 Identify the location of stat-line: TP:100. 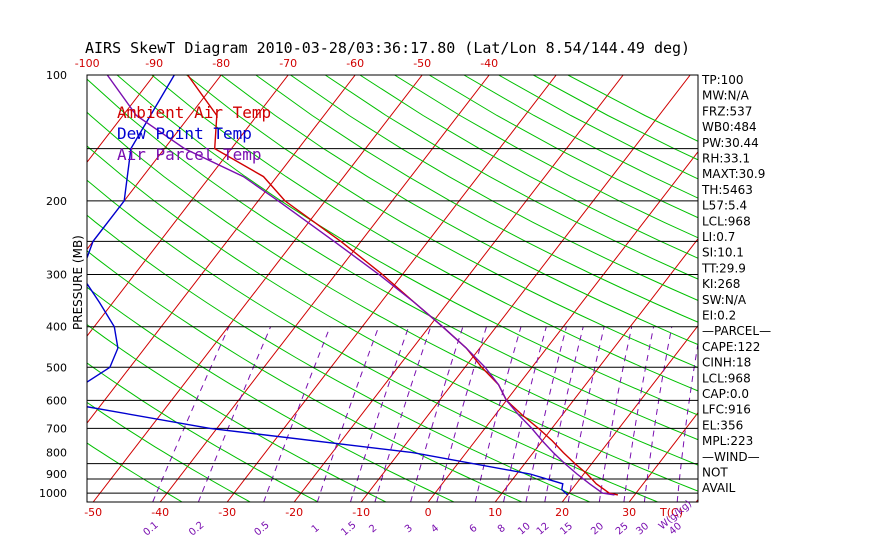
(722, 80).